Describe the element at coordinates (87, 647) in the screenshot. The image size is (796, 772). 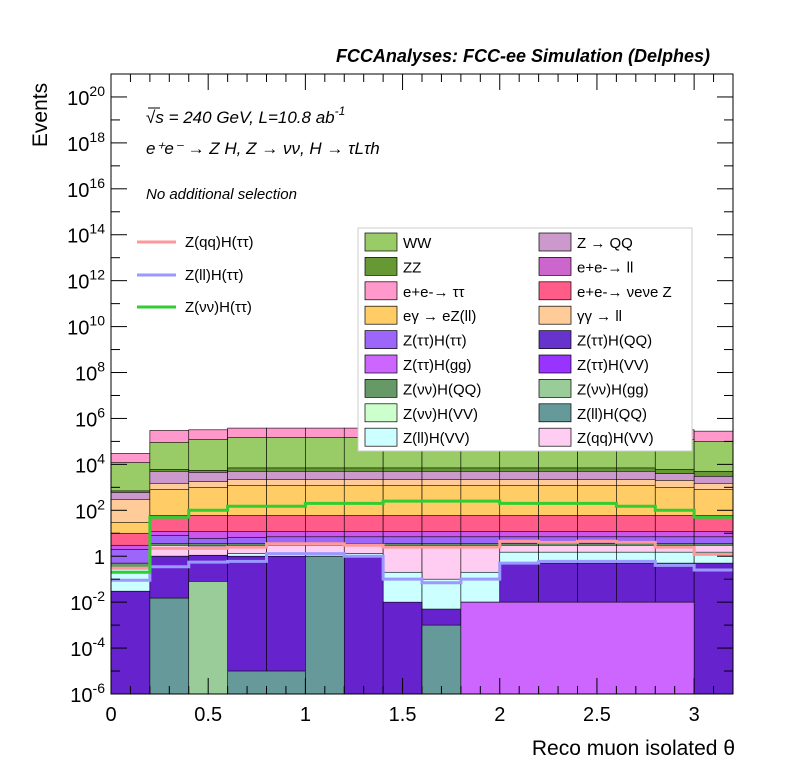
I see `y-tick-label: 10⁻⁴` at that location.